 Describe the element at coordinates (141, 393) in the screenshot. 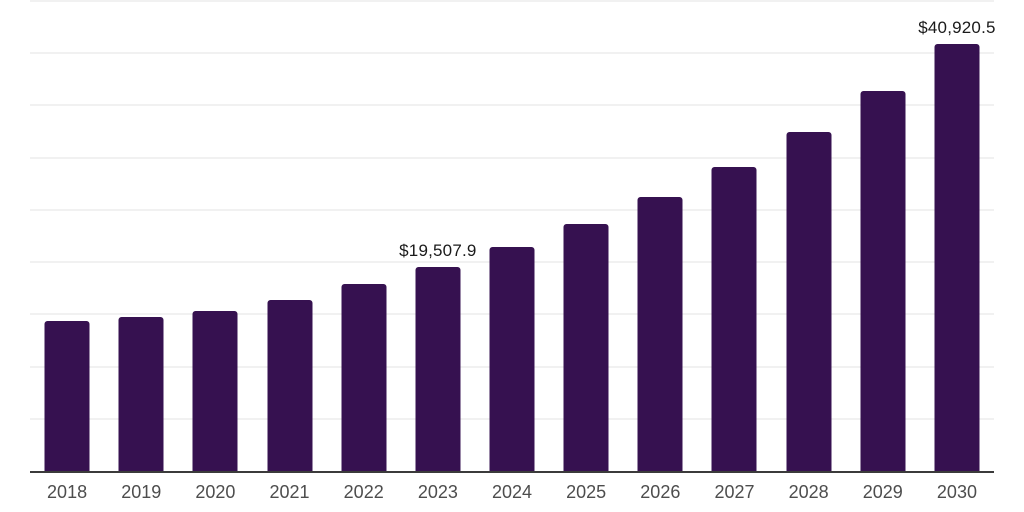

I see `bar-2019` at that location.